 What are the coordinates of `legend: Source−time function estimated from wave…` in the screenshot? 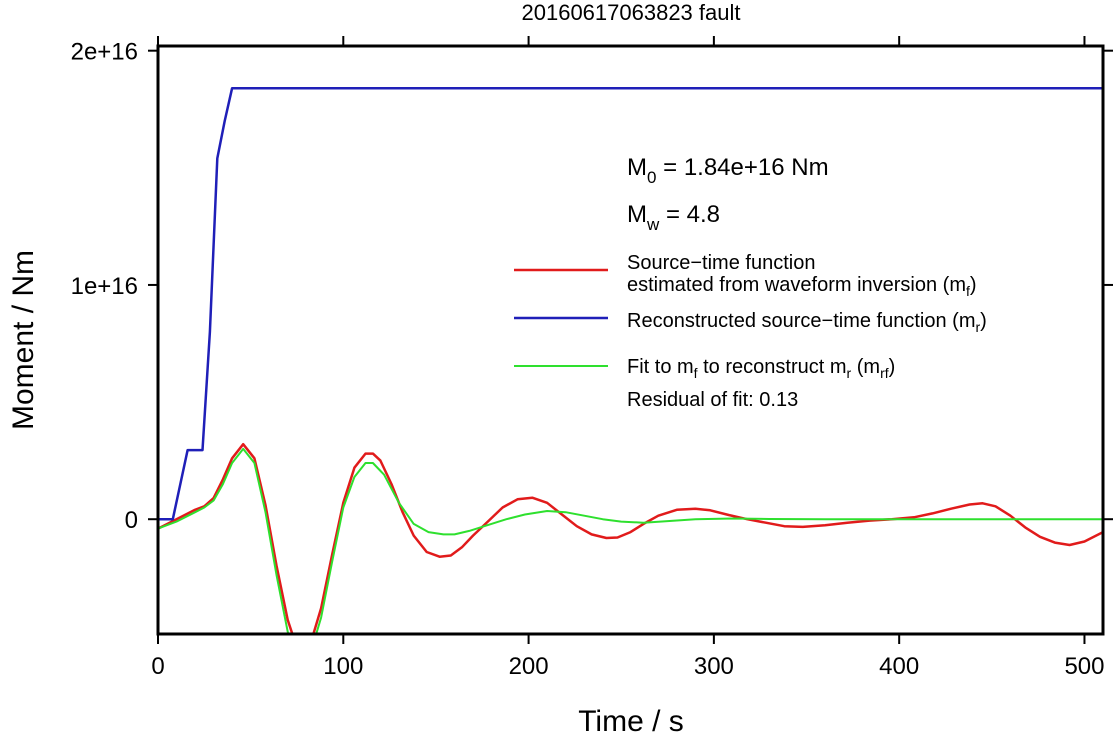 It's located at (750, 331).